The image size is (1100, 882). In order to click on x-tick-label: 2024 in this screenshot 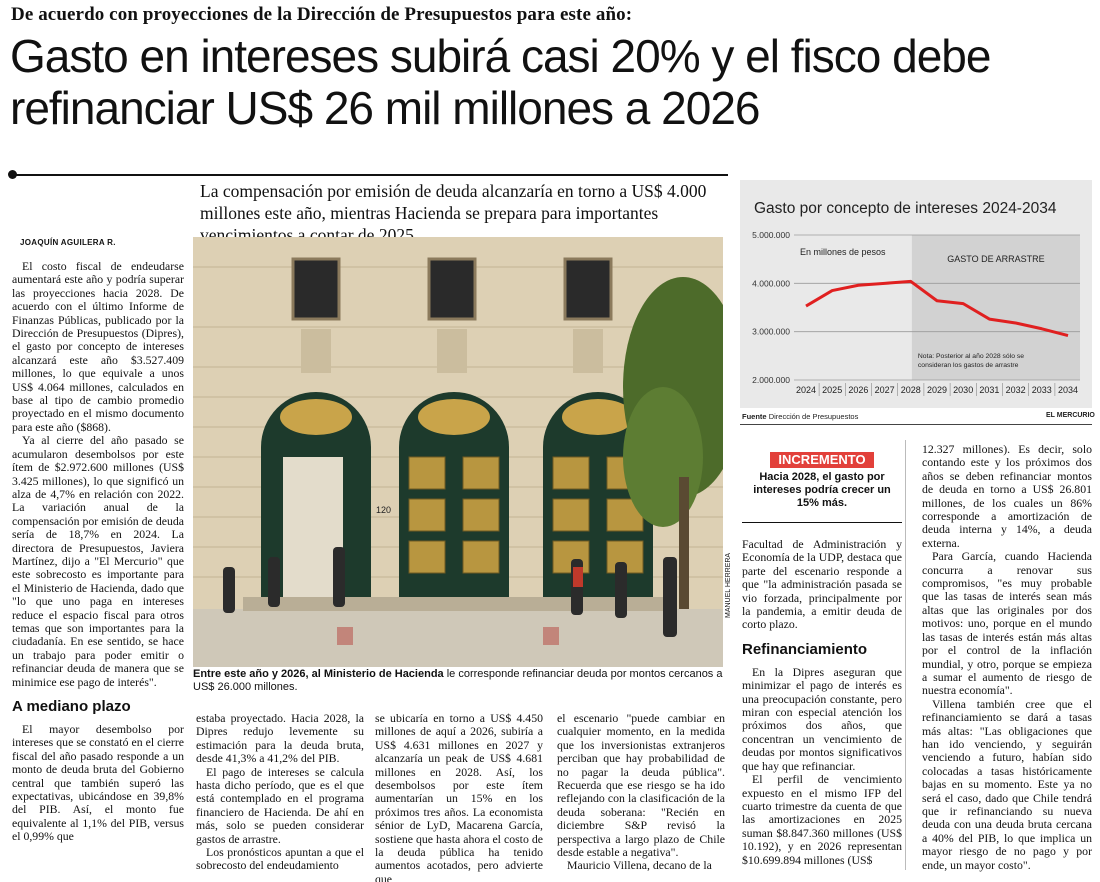, I will do `click(806, 390)`.